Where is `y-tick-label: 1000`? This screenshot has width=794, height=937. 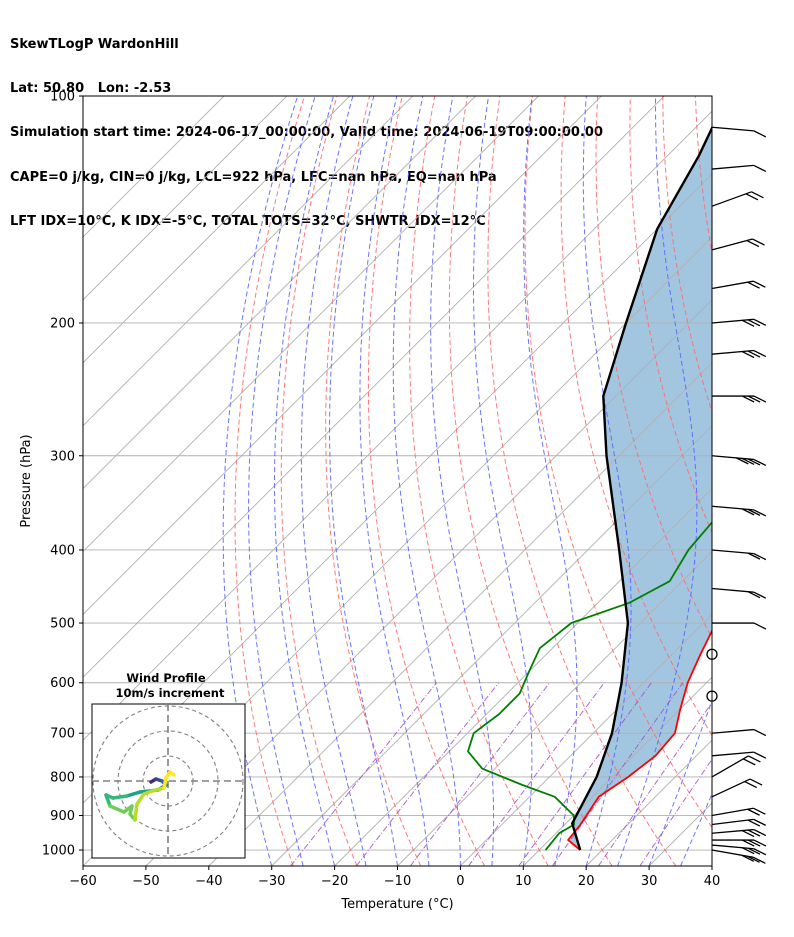 y-tick-label: 1000 is located at coordinates (58, 851).